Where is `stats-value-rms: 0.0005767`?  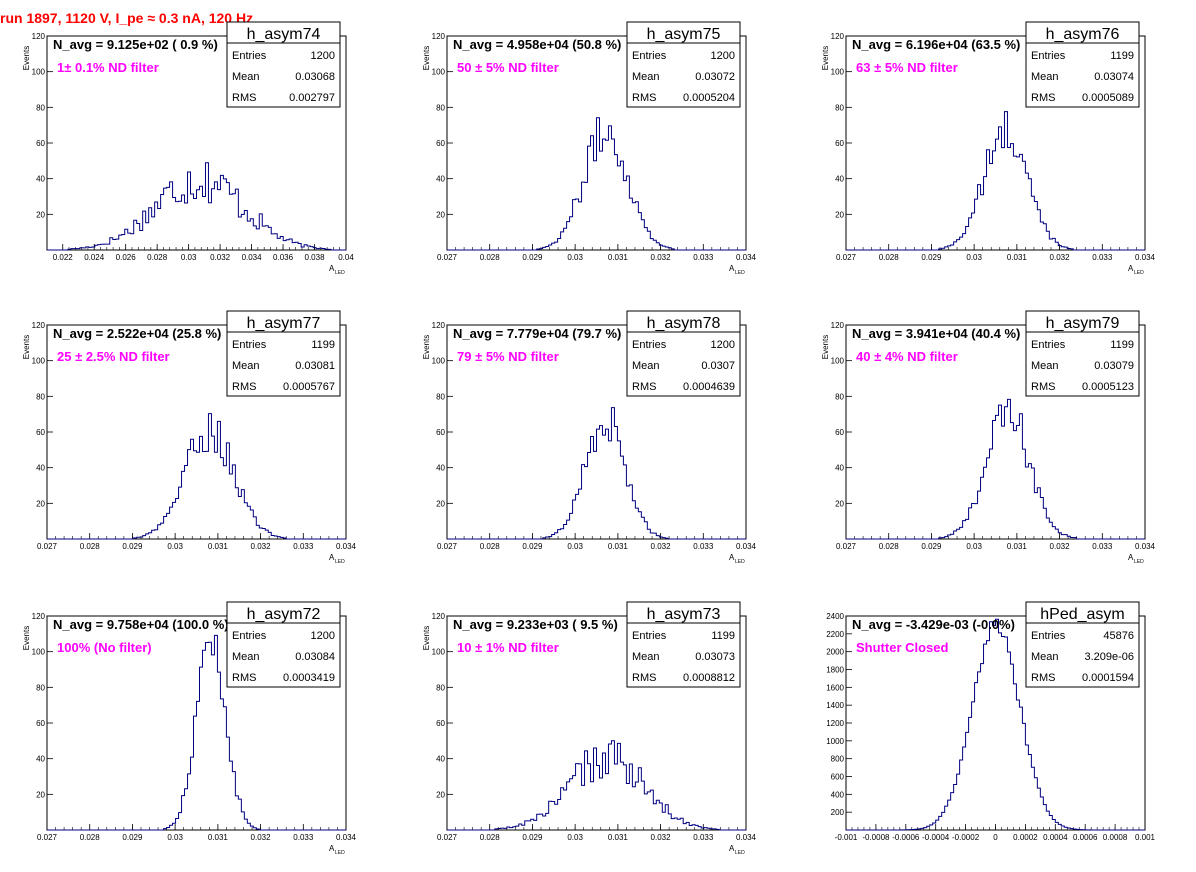
stats-value-rms: 0.0005767 is located at coordinates (309, 387).